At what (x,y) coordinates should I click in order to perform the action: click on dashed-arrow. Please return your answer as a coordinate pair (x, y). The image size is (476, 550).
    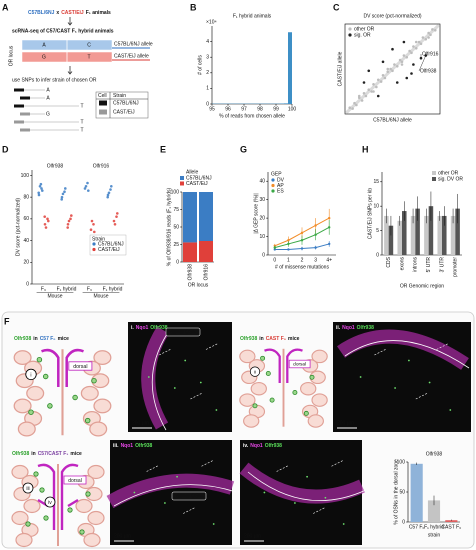
    Looking at the image, I should click on (189, 510).